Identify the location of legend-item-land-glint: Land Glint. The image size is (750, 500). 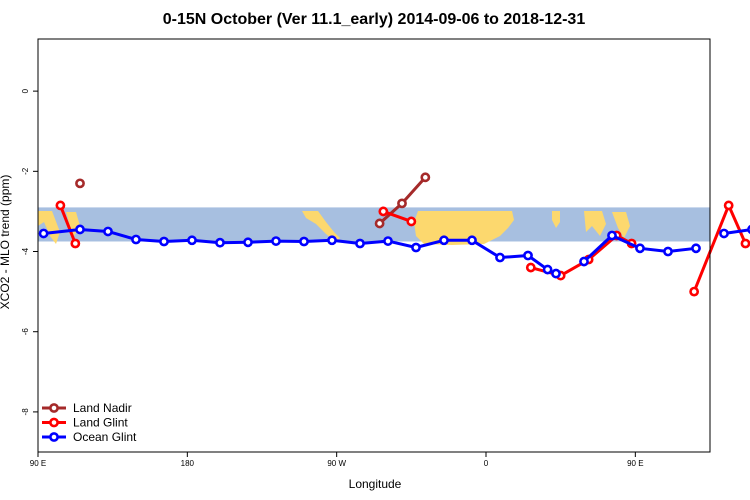
(85, 423).